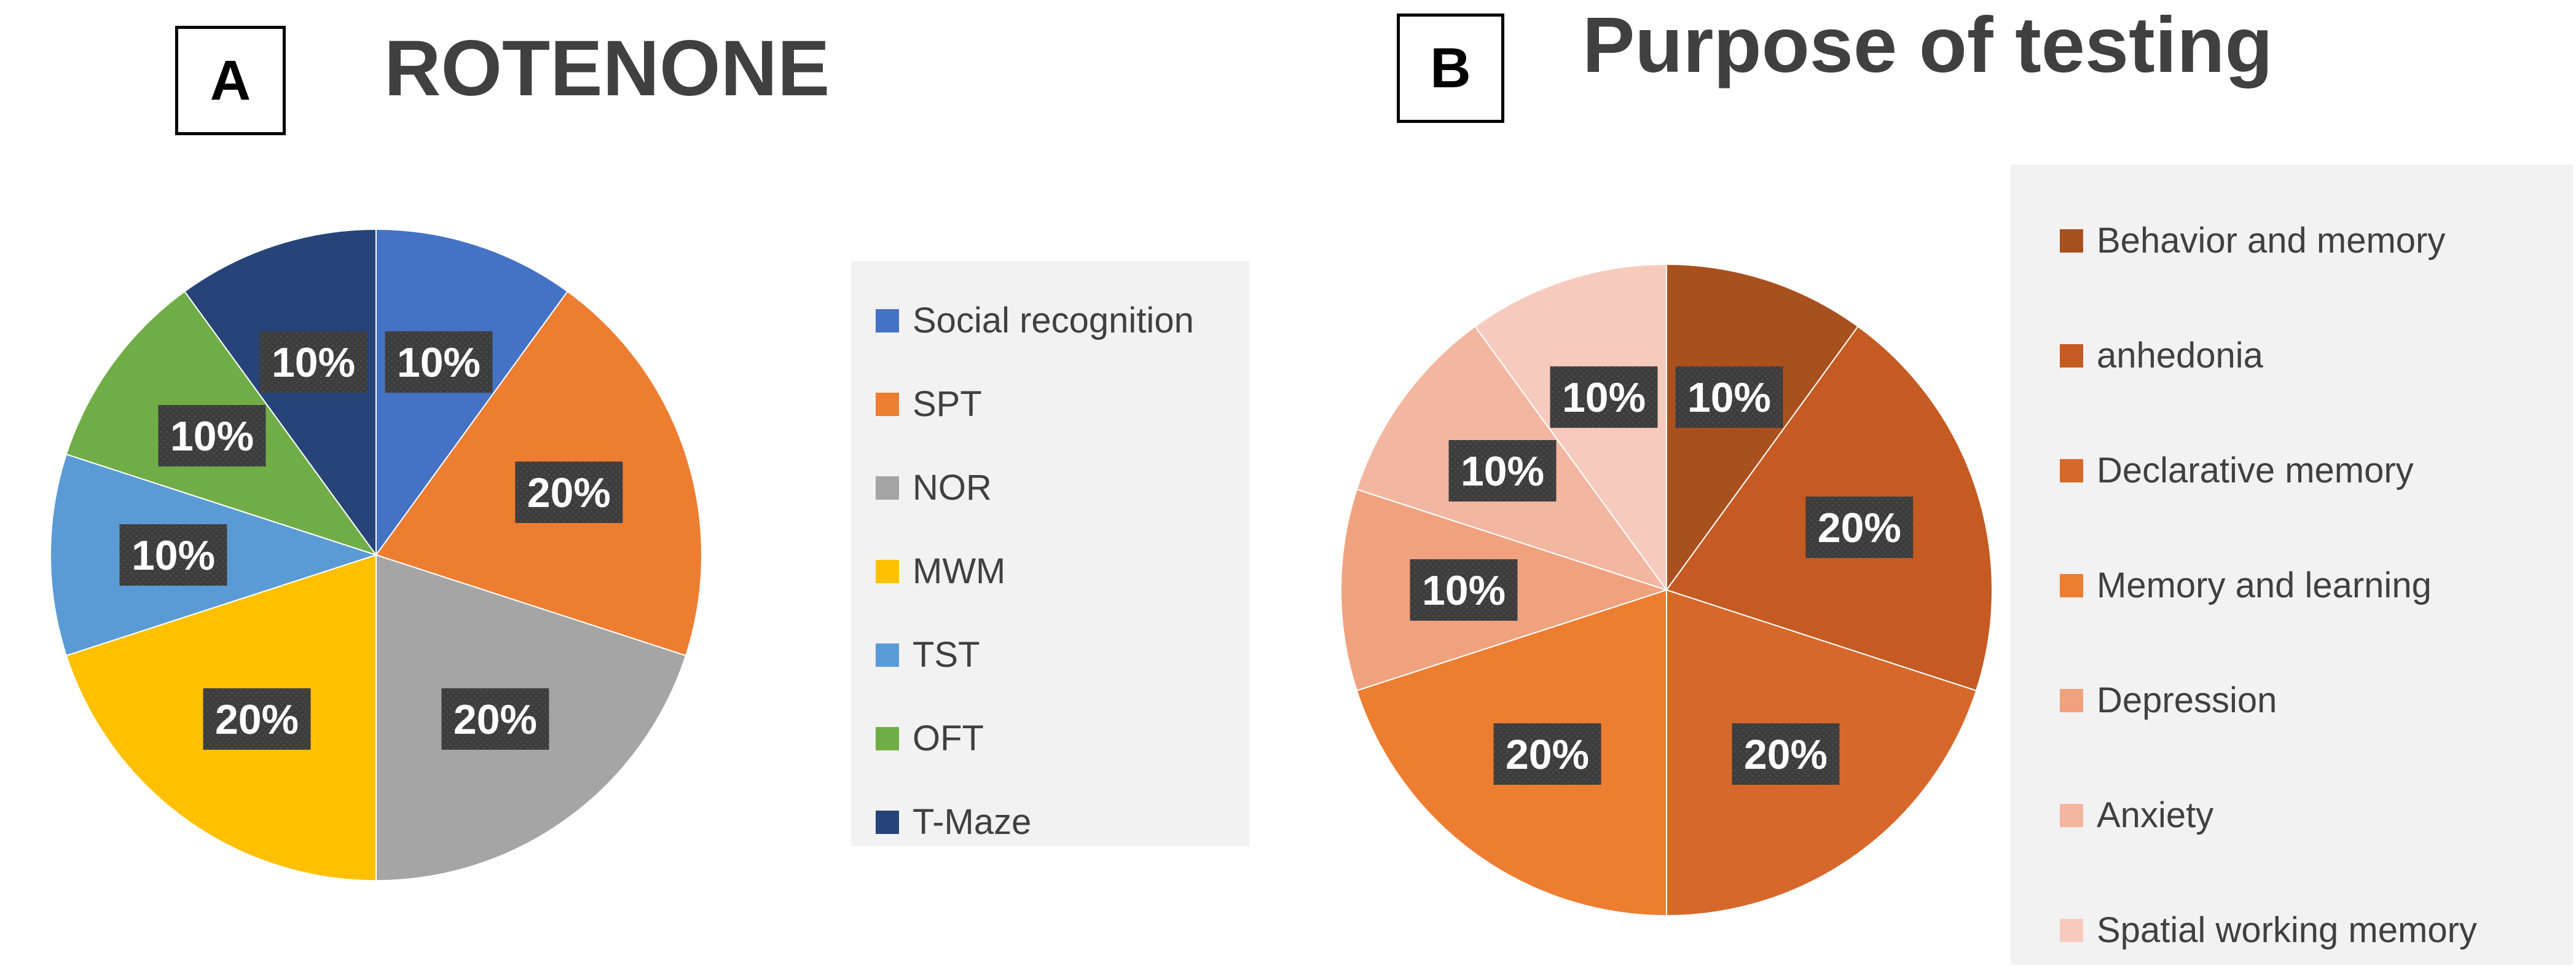 The height and width of the screenshot is (979, 2576). Describe the element at coordinates (230, 80) in the screenshot. I see `panel-letter-a: A` at that location.